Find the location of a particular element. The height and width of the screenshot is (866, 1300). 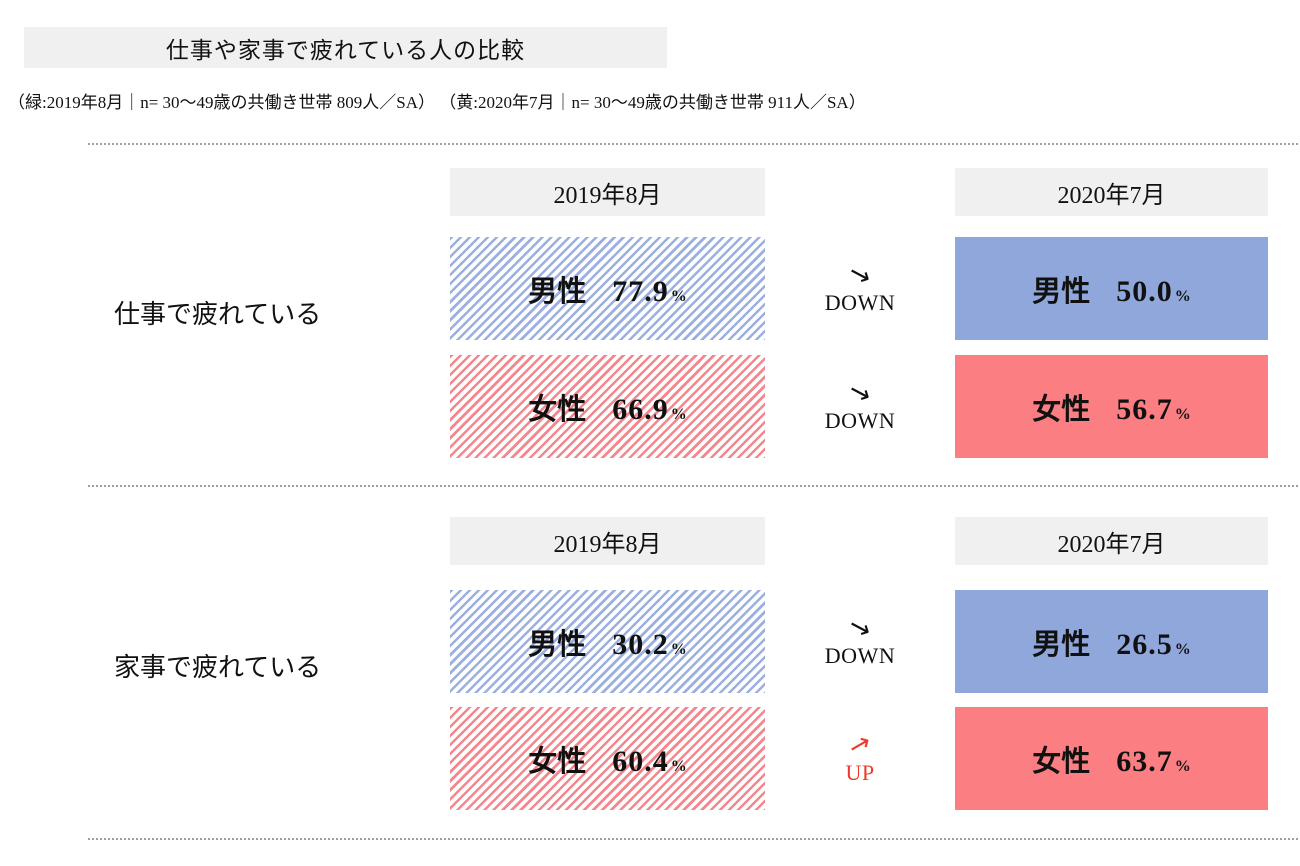

bar-text: 女性 66.9 % is located at coordinates (607, 407).